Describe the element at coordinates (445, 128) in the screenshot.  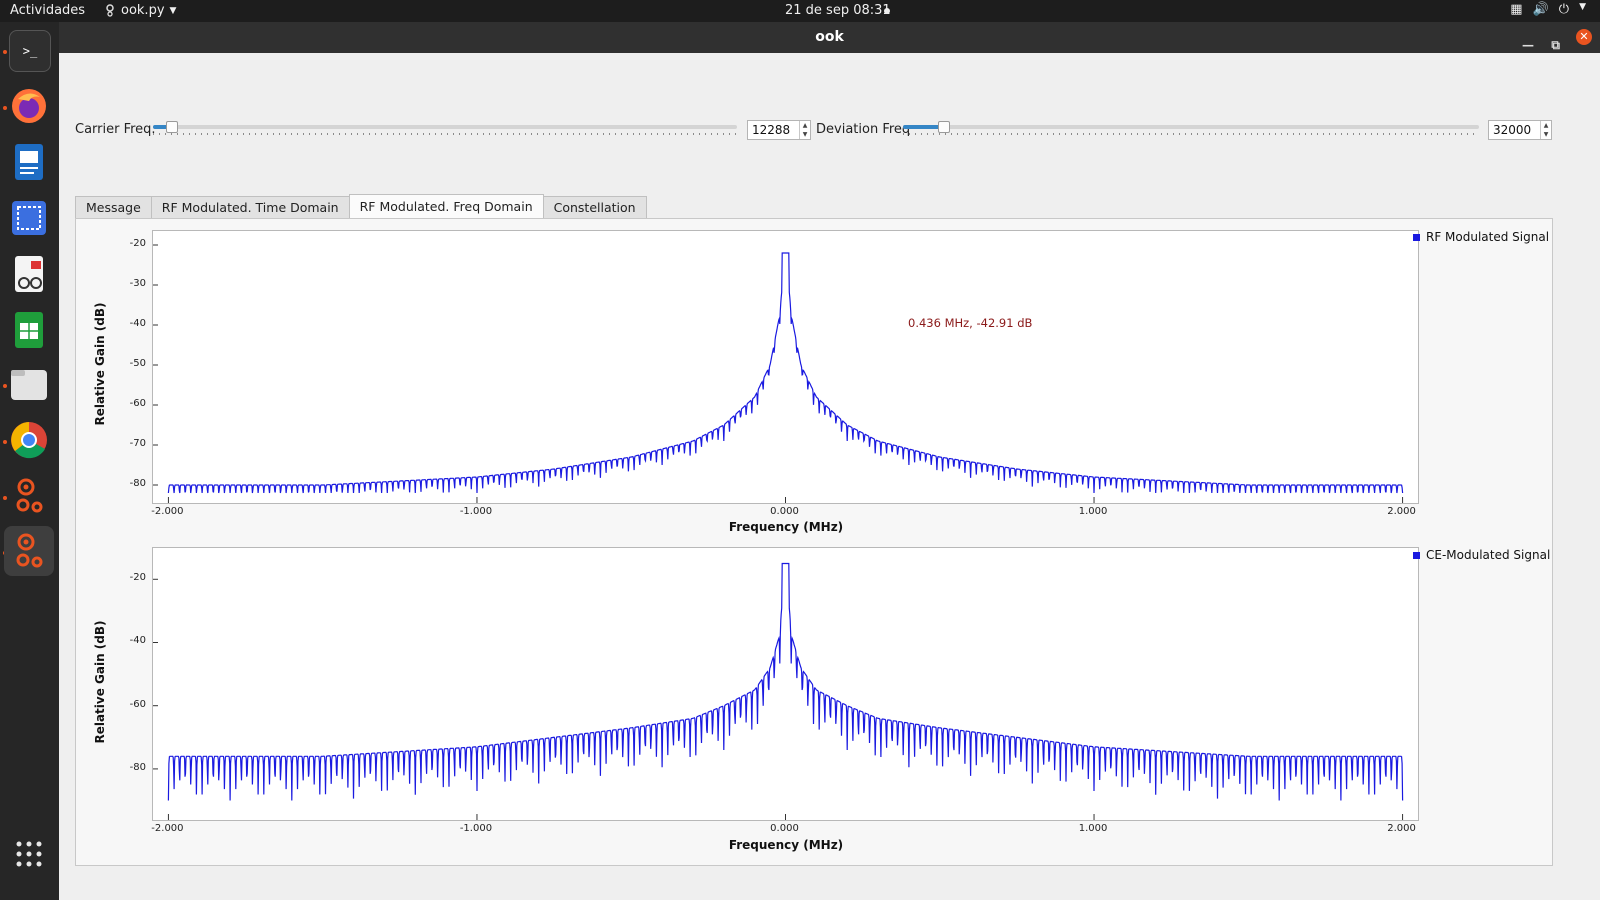
I see `carrier-freq-slider` at that location.